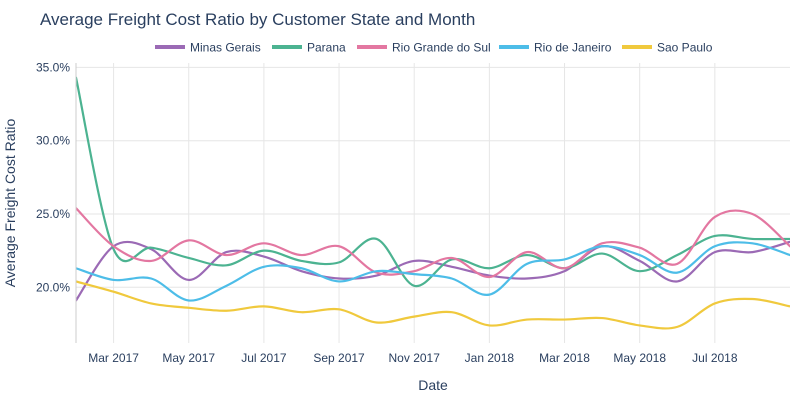  Describe the element at coordinates (53, 214) in the screenshot. I see `y-tick-label: 25.0%` at that location.